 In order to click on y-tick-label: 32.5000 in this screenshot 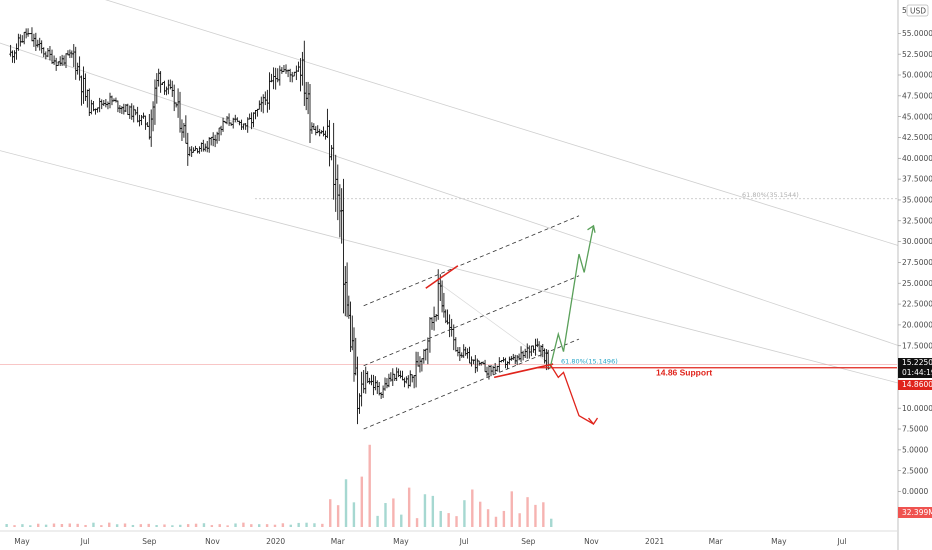, I will do `click(917, 220)`.